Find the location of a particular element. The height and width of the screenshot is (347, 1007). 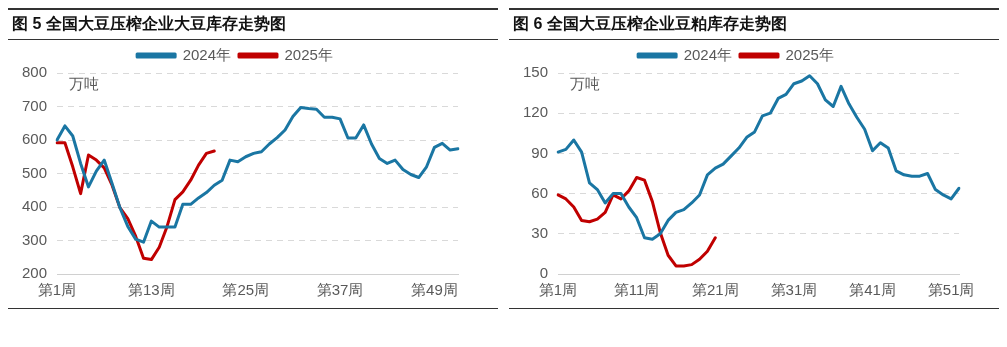

y-tick-label: 700 is located at coordinates (35, 105).